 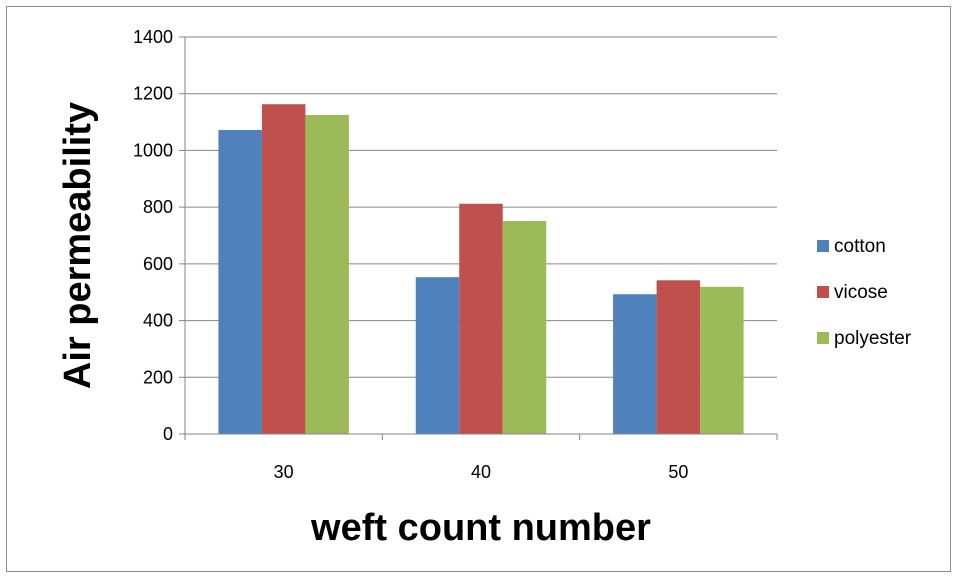 I want to click on y-tick-label: 400, so click(x=158, y=321).